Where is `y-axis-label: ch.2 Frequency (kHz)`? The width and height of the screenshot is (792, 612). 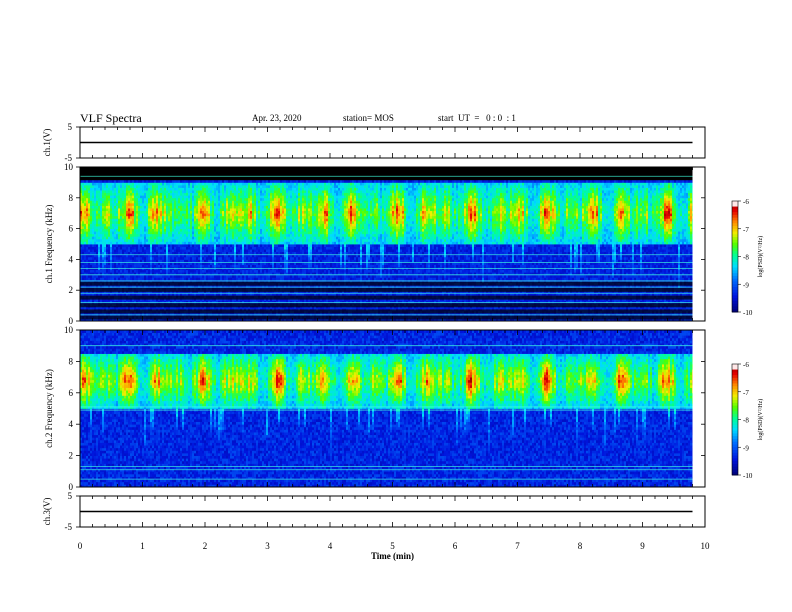 y-axis-label: ch.2 Frequency (kHz) is located at coordinates (49, 408).